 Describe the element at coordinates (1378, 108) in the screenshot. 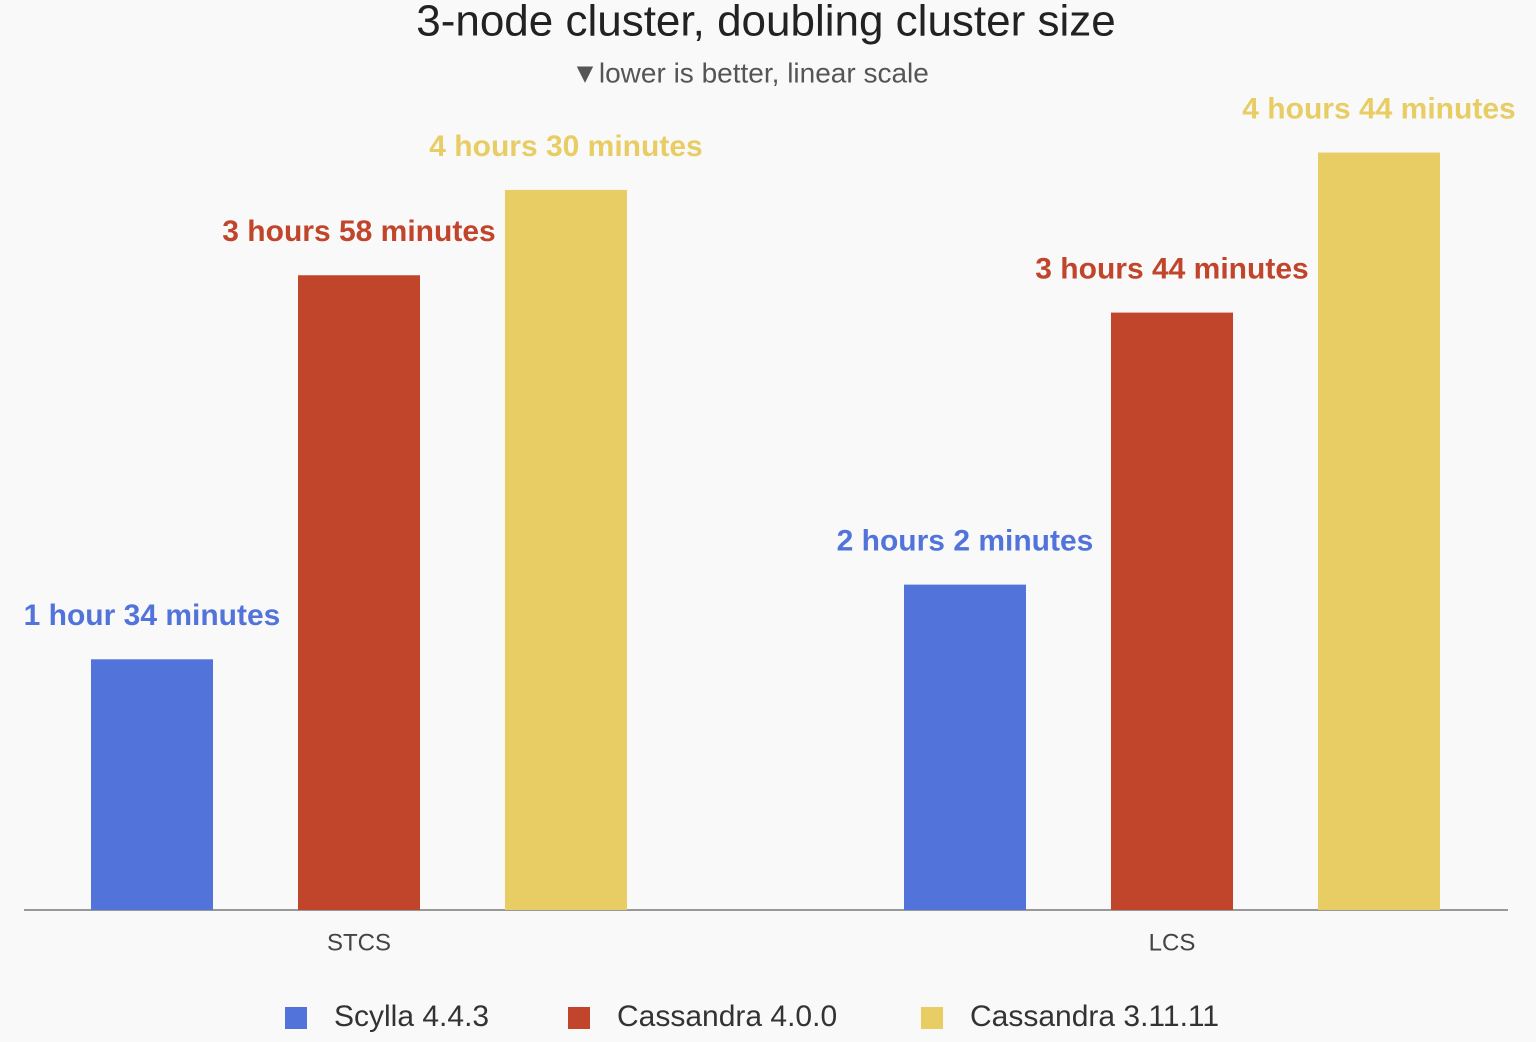

I see `data-label: 4 hours 44 minutes` at that location.